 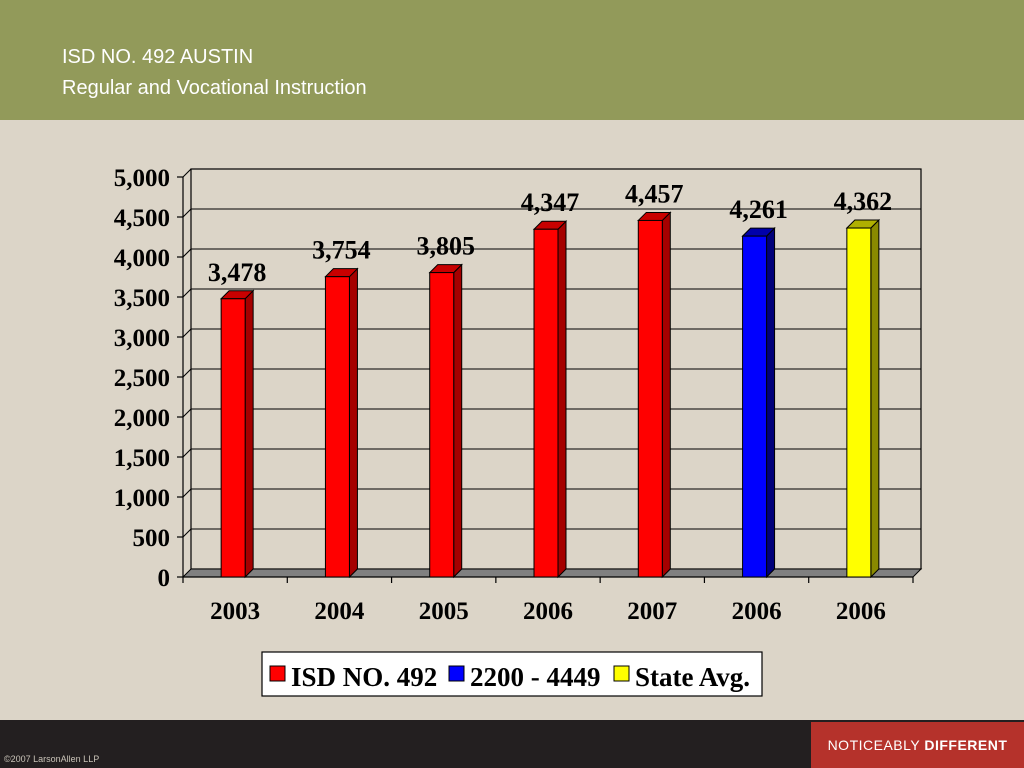 I want to click on y-tick-label: 2,500, so click(x=142, y=378).